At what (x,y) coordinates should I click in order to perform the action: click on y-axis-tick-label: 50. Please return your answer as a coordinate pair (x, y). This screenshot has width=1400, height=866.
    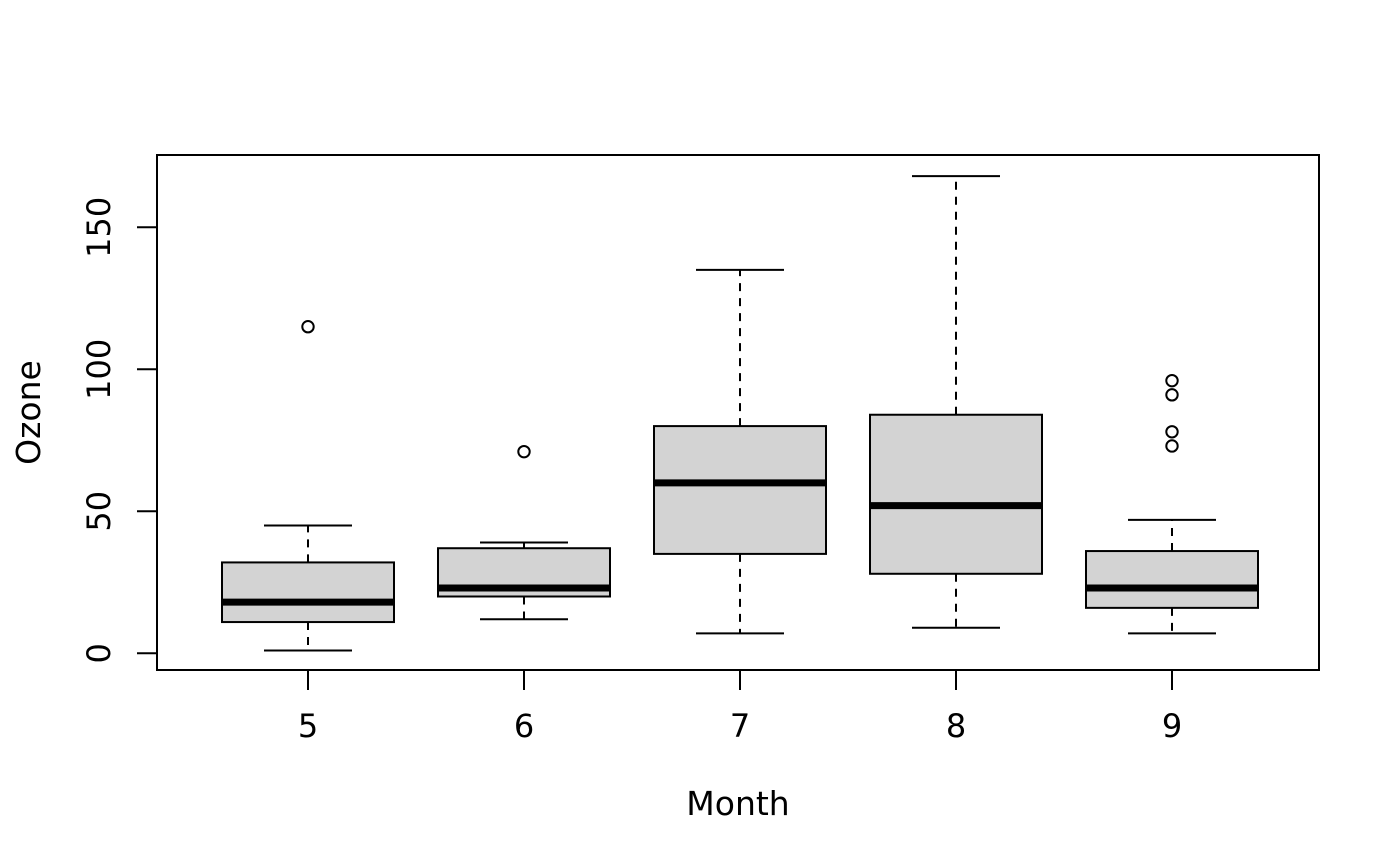
    Looking at the image, I should click on (99, 511).